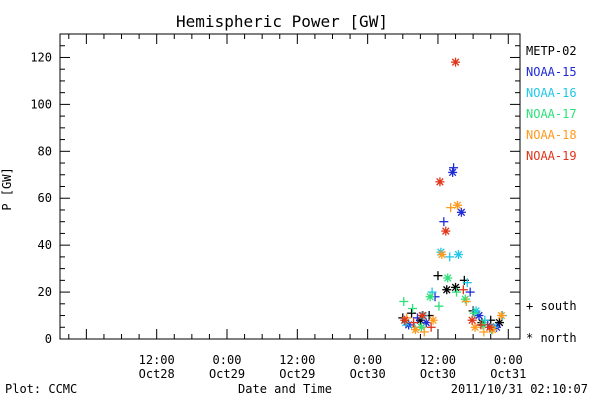 This screenshot has width=600, height=400. I want to click on legend-north: * north, so click(551, 338).